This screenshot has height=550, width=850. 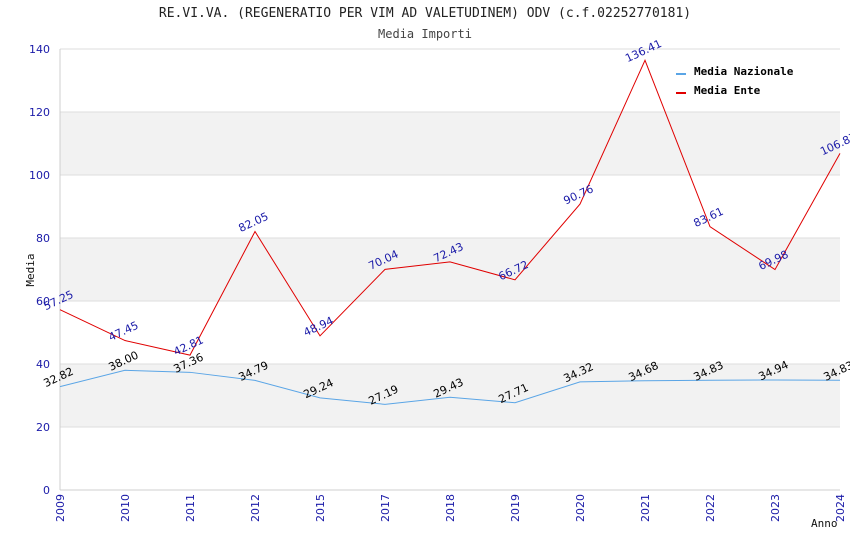 I want to click on x-tick-label: 2019, so click(x=515, y=508).